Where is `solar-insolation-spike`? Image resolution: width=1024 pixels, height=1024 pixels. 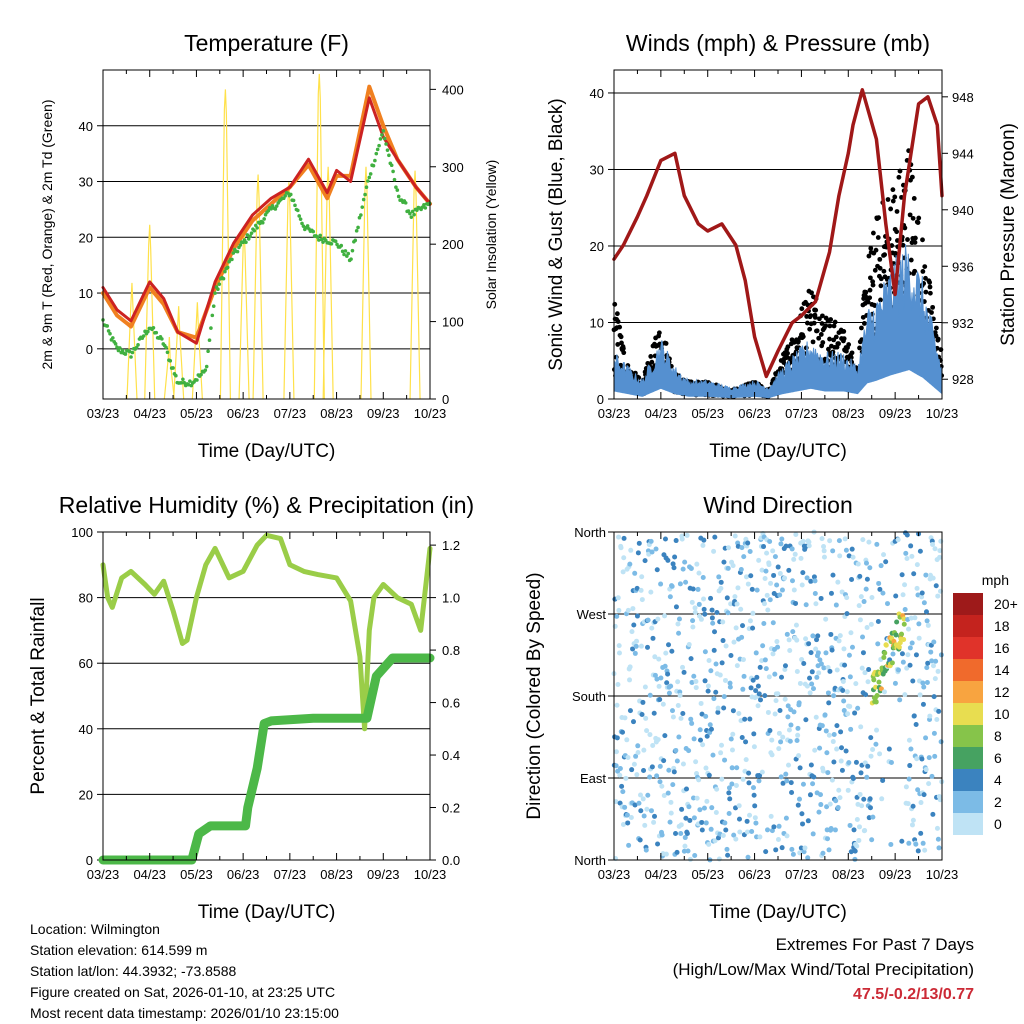
solar-insolation-spike is located at coordinates (225, 244).